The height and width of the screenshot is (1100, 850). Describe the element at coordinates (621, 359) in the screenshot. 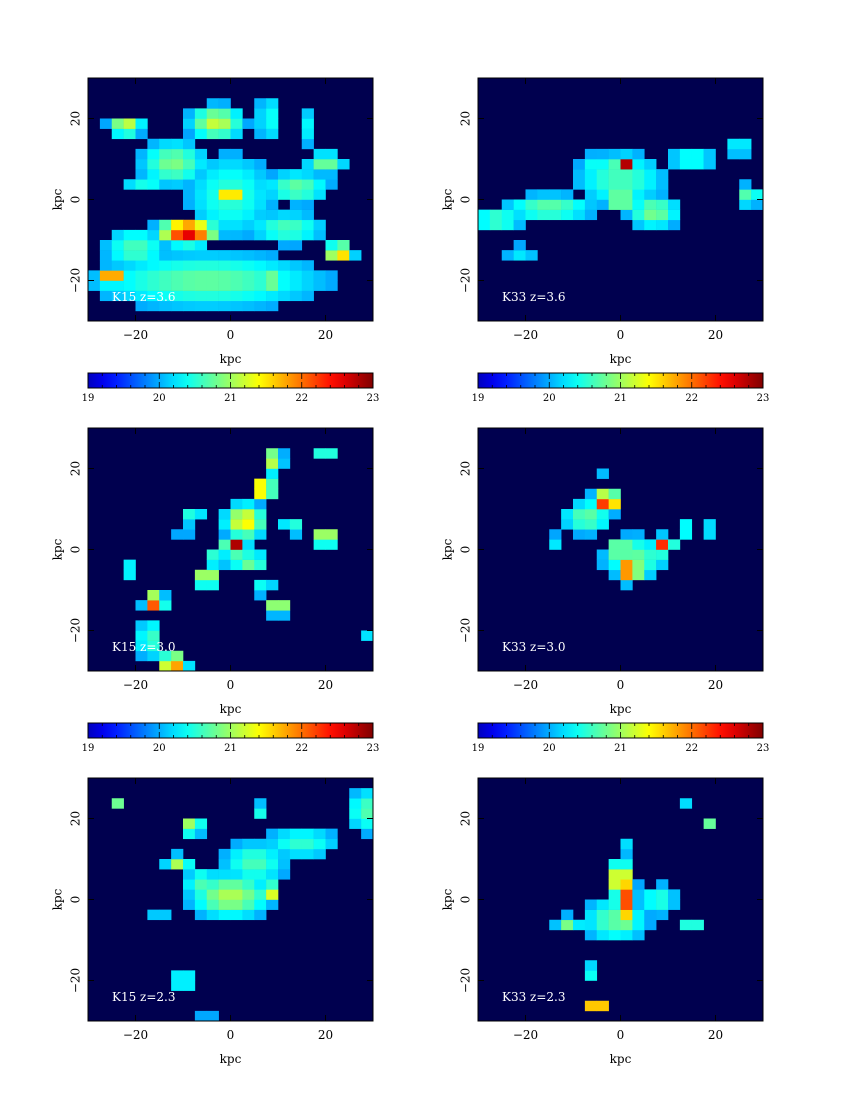

I see `x-axis-title: kpc` at that location.